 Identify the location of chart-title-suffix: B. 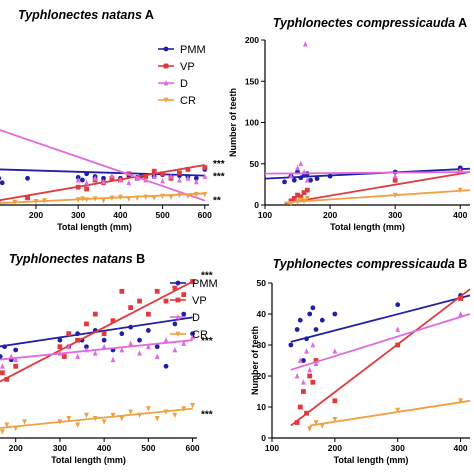
(461, 264).